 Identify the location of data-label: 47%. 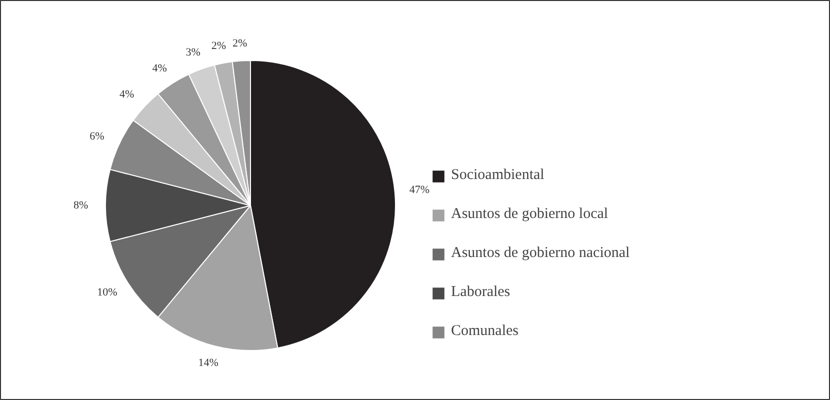
(419, 190).